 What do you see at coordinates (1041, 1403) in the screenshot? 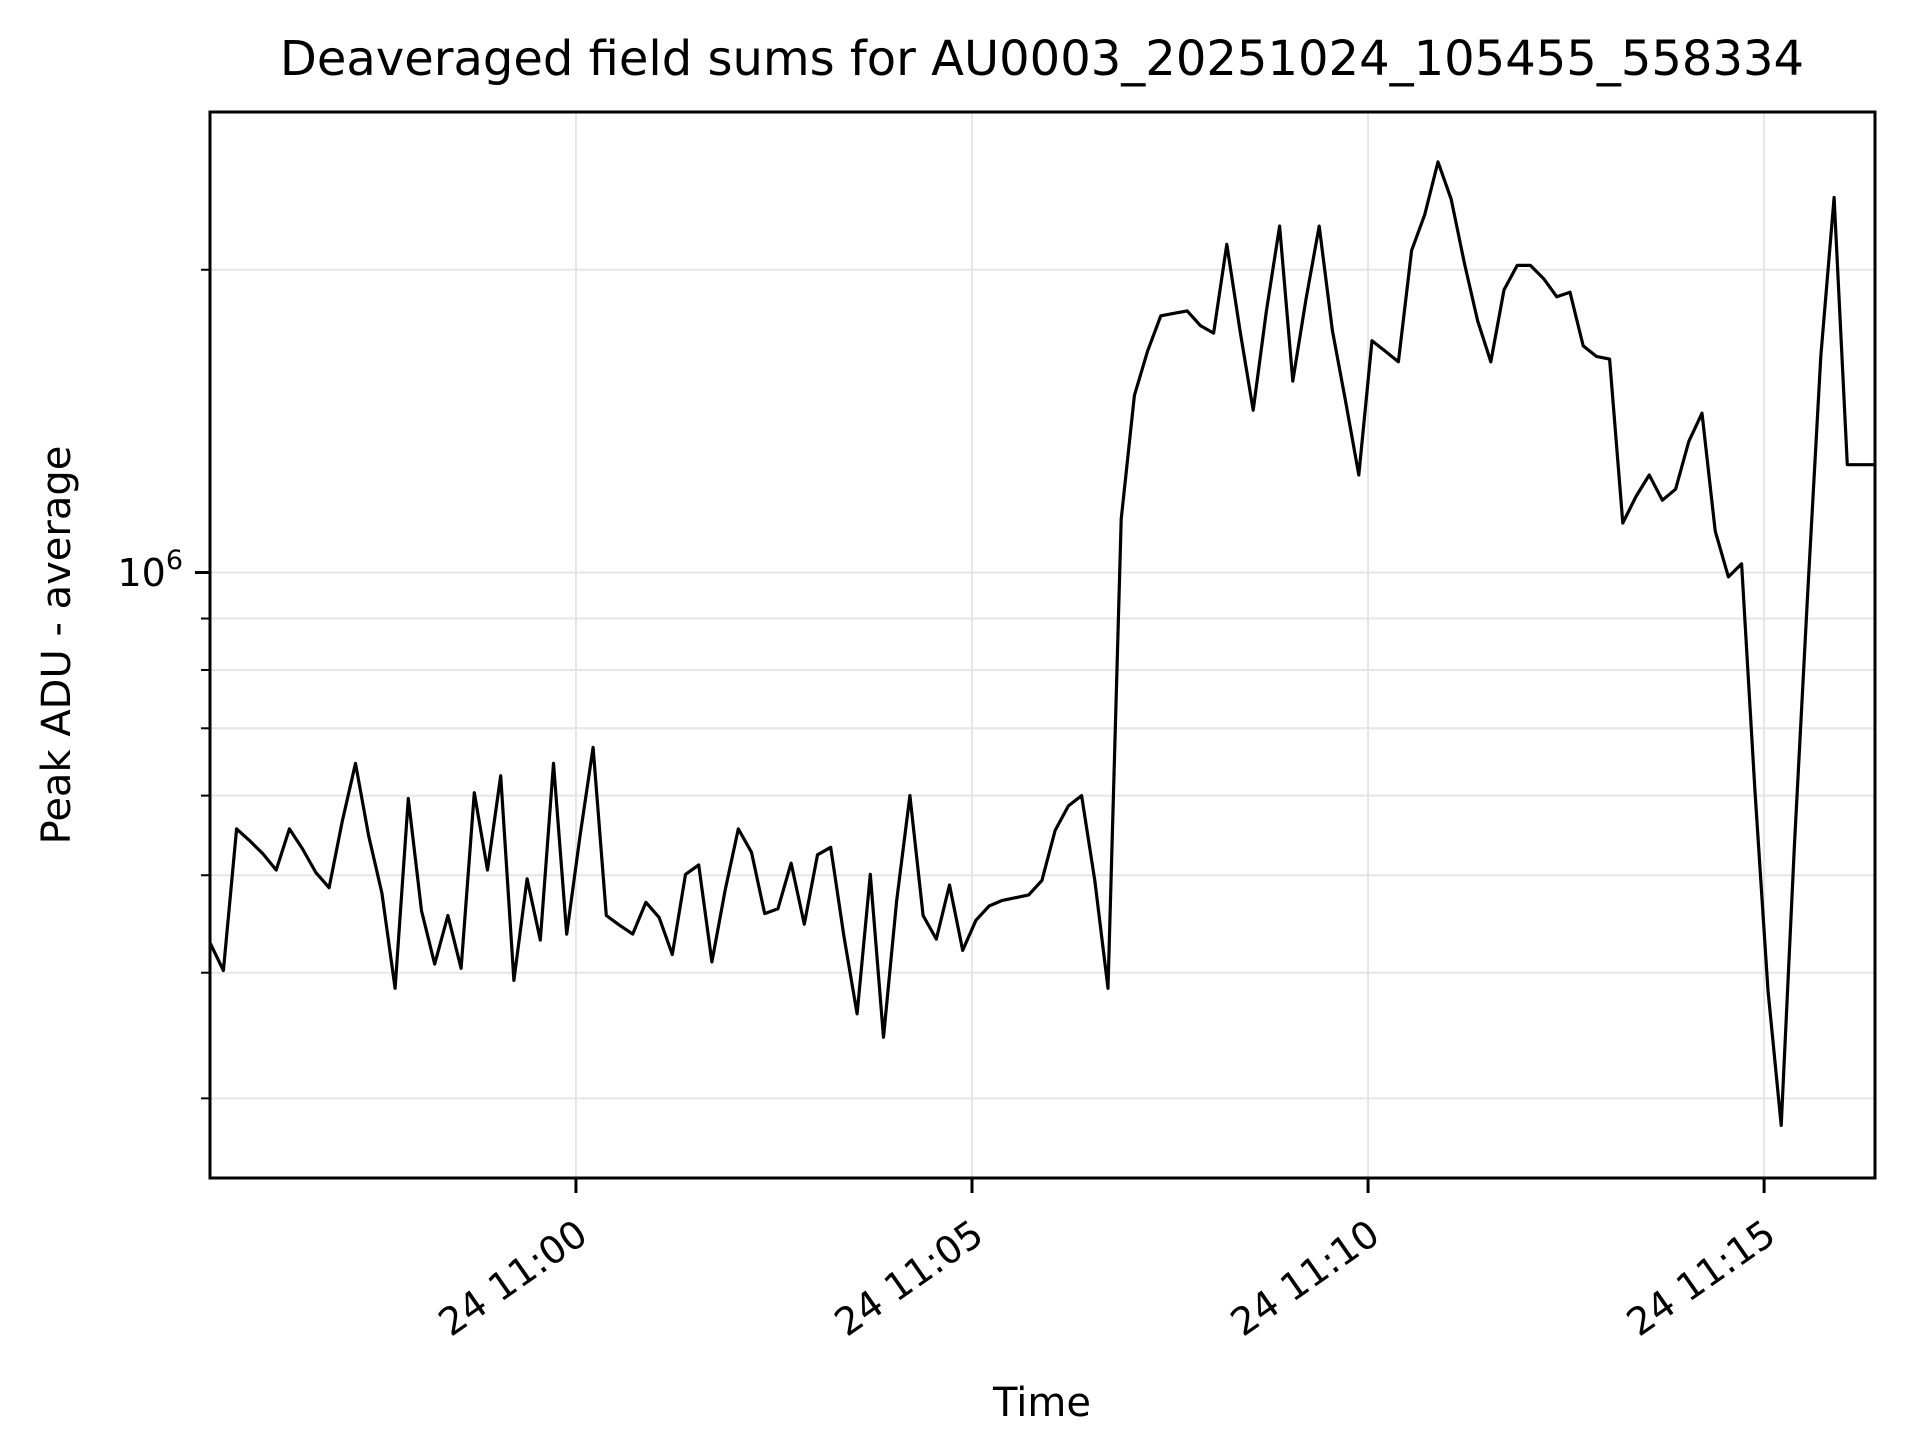
I see `x-axis-label: Time` at bounding box center [1041, 1403].